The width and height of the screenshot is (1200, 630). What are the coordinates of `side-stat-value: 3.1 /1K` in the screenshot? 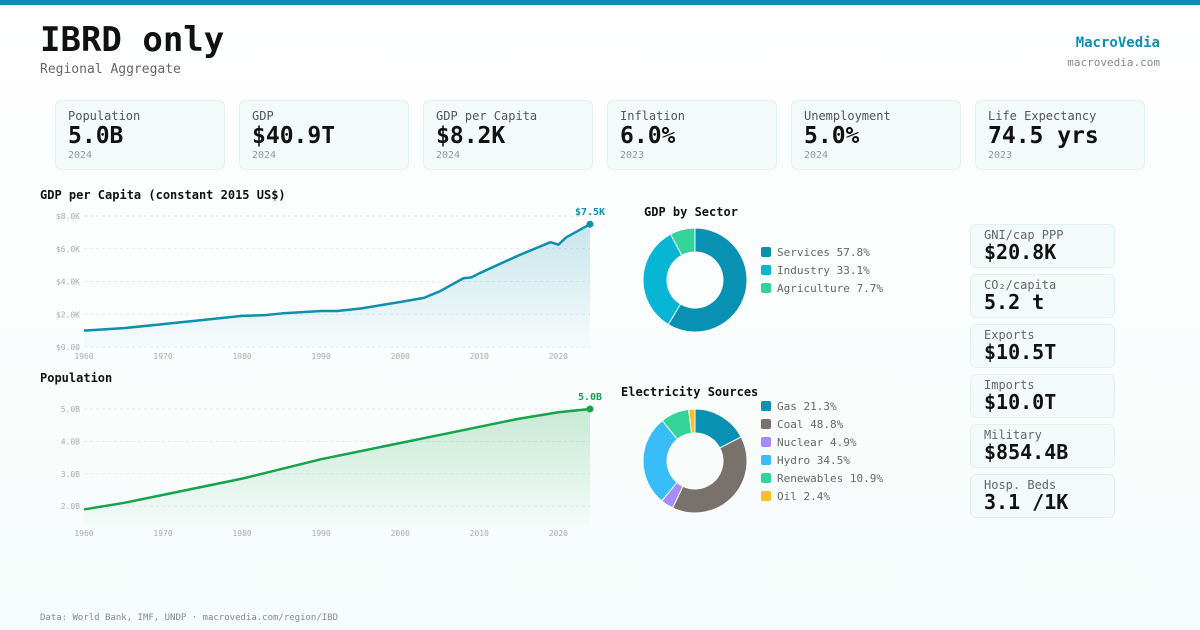 It's located at (1026, 502).